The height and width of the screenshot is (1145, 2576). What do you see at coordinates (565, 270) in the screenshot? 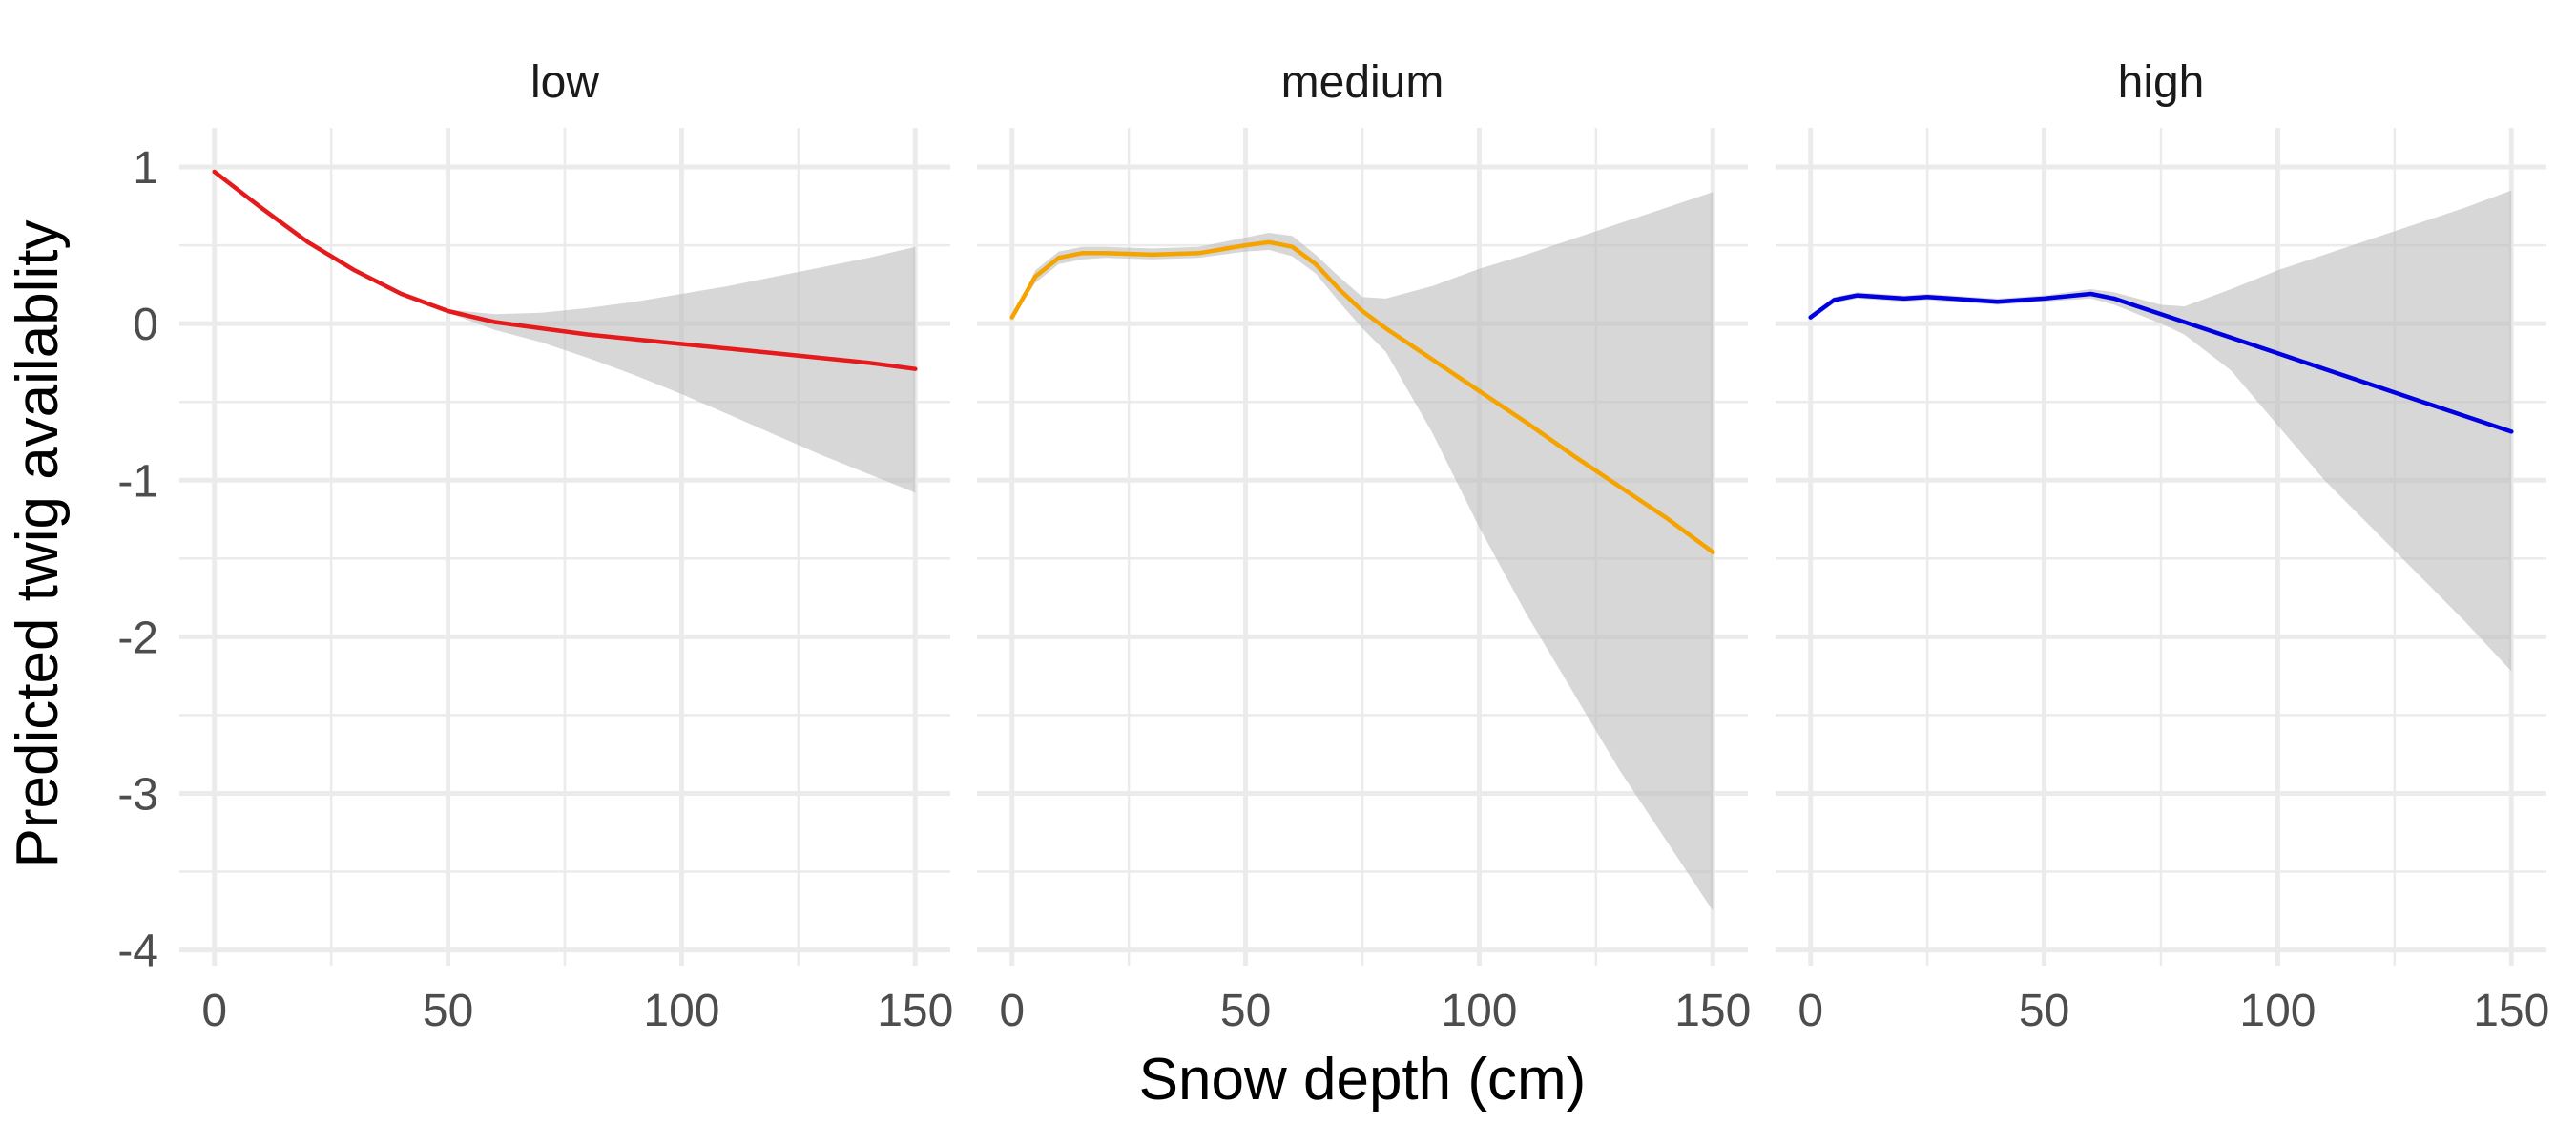
I see `fit-line-low` at bounding box center [565, 270].